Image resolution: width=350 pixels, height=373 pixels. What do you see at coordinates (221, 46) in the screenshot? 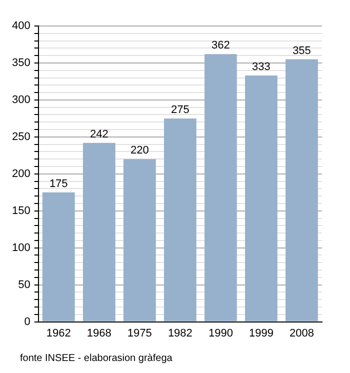
I see `data-label: 362` at bounding box center [221, 46].